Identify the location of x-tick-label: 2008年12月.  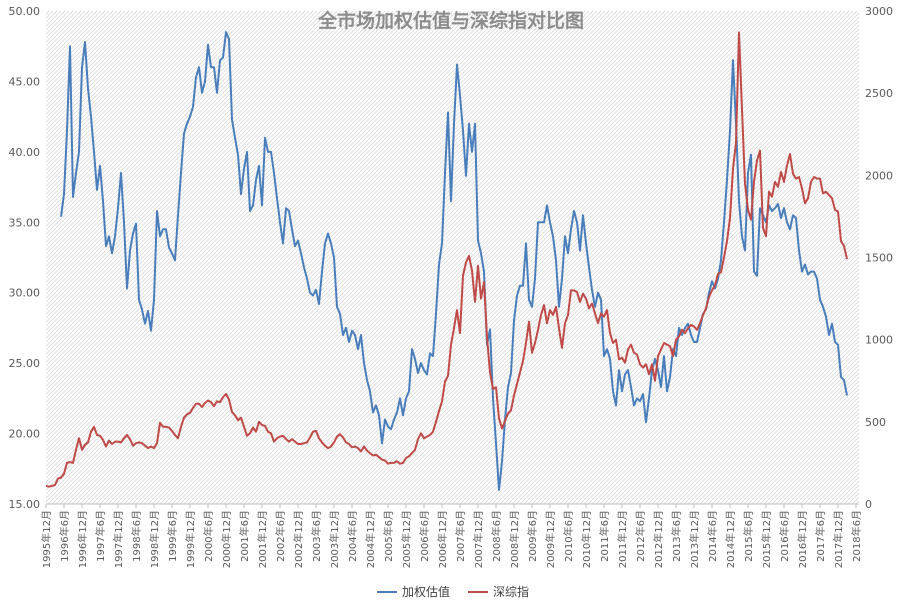
(514, 539).